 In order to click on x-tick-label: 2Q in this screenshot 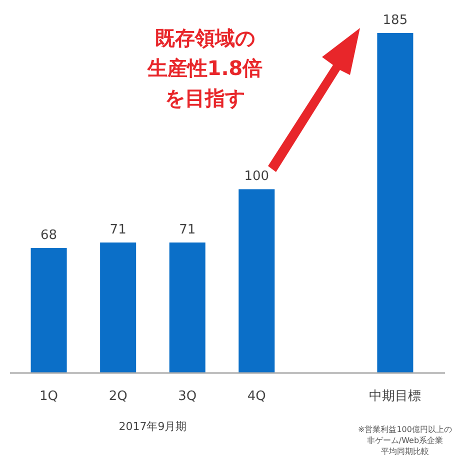, I will do `click(118, 396)`.